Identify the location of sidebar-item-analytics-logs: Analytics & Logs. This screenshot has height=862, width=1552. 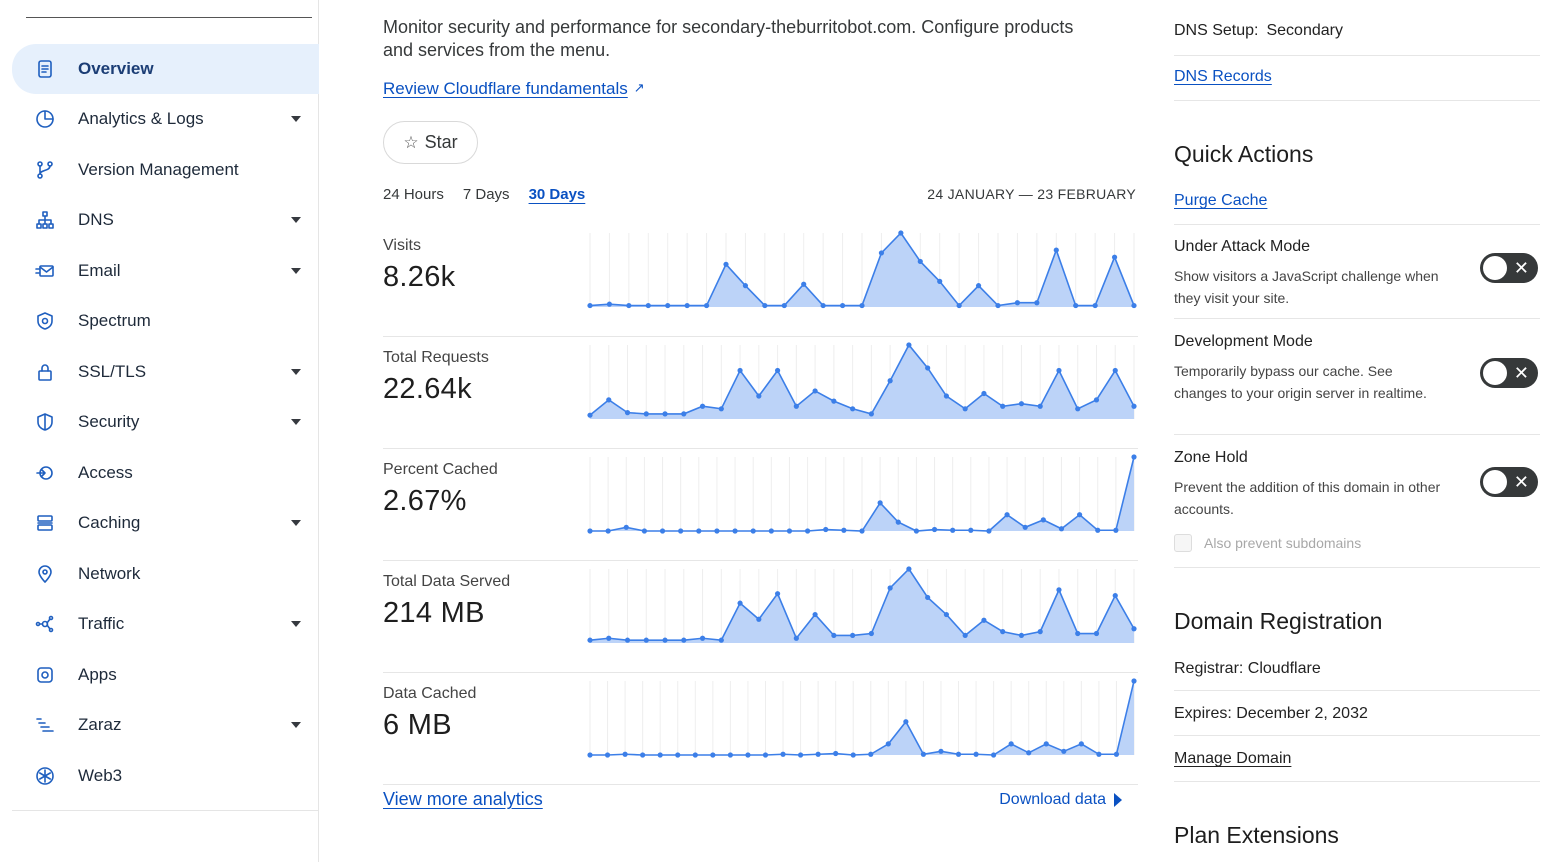
(165, 119).